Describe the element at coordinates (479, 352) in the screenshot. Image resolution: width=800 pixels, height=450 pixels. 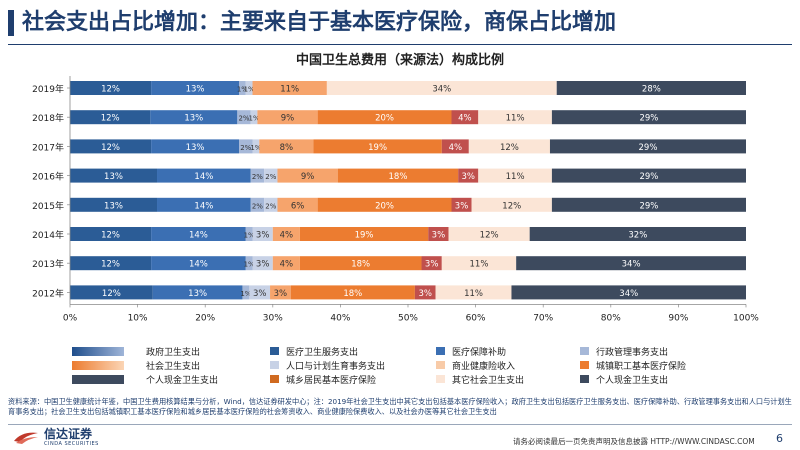
I see `legend-label: 医疗保障补助` at that location.